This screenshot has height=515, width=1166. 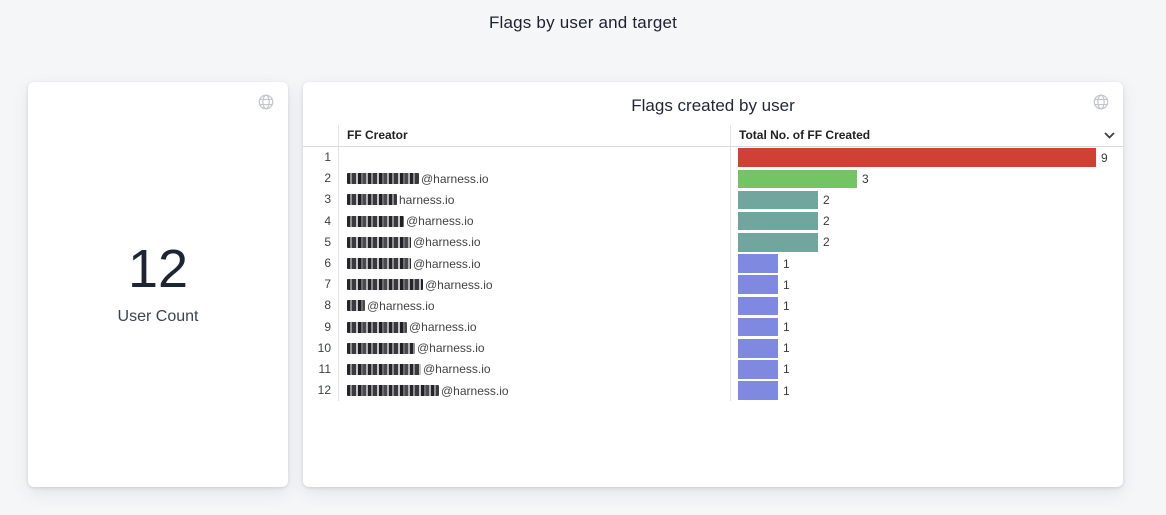 I want to click on table-row: 10 @harness.io 1, so click(x=713, y=348).